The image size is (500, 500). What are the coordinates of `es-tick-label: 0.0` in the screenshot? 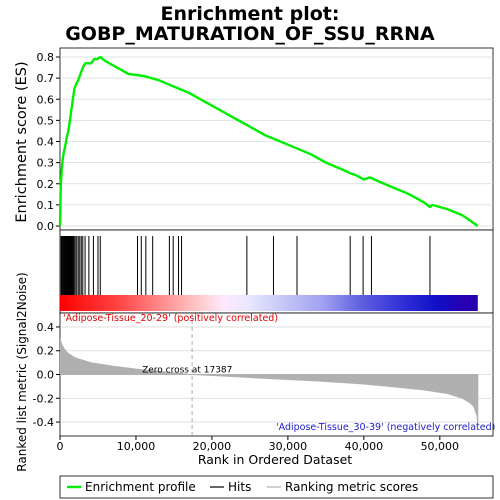 It's located at (46, 226).